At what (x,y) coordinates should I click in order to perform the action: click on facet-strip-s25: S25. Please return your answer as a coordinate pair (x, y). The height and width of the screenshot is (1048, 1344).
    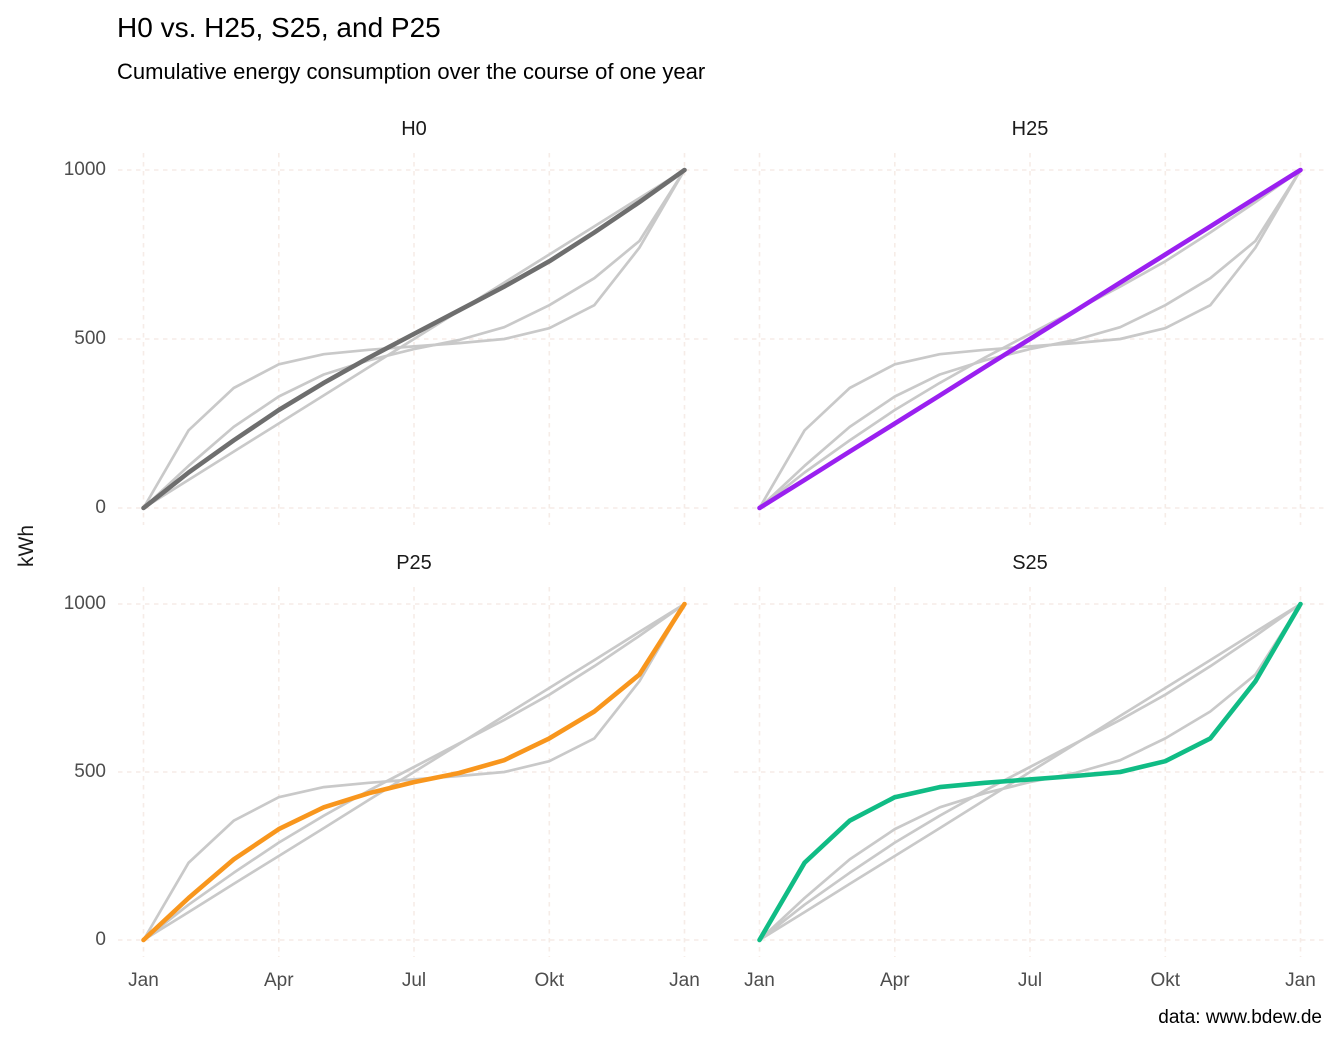
    Looking at the image, I should click on (1030, 563).